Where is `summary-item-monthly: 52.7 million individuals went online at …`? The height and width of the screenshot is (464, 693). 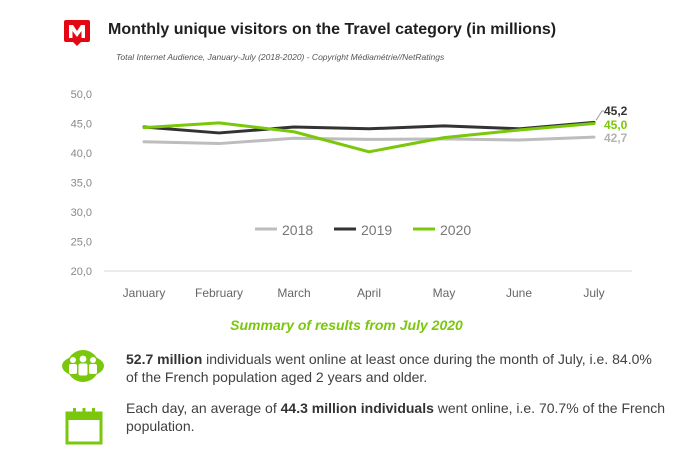 summary-item-monthly: 52.7 million individuals went online at … is located at coordinates (362, 370).